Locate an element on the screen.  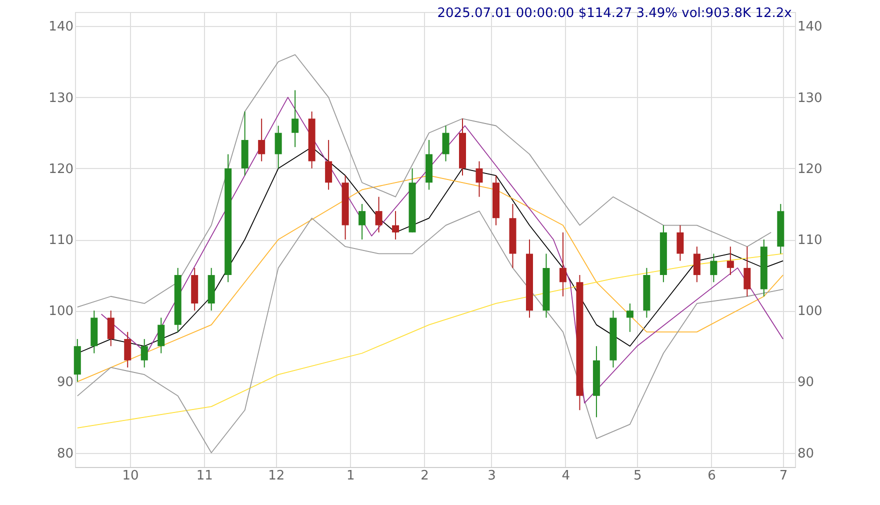
y-tick-label: 90 is located at coordinates (65, 382).